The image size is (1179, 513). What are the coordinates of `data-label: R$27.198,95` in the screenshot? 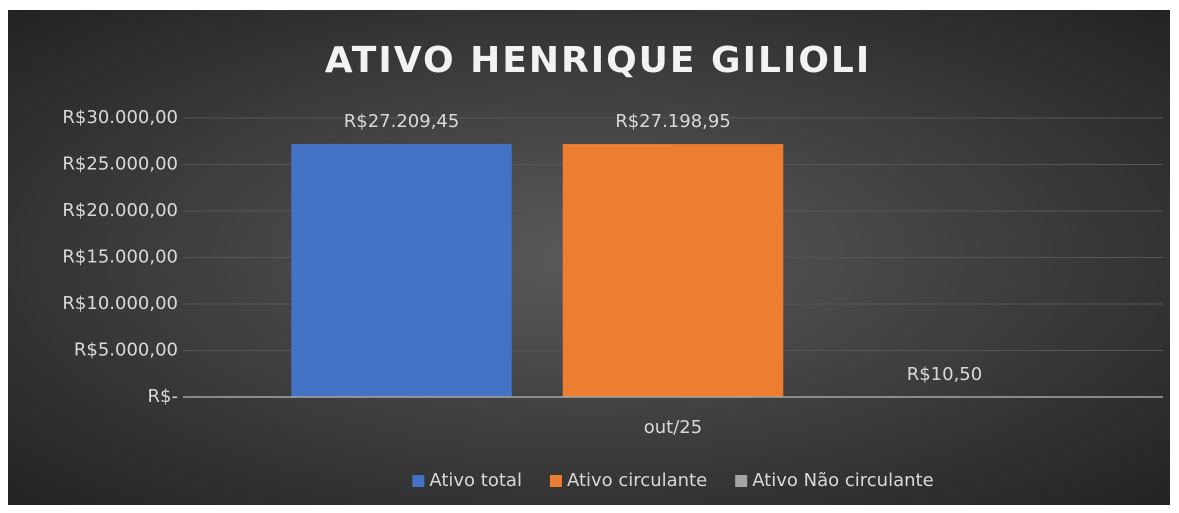 It's located at (673, 121).